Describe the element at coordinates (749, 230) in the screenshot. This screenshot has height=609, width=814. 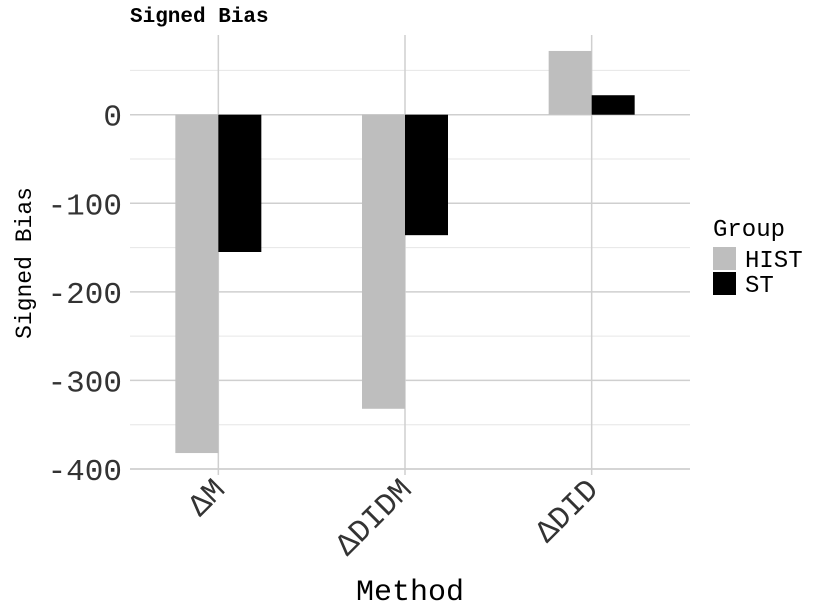
I see `legend-title: Group` at that location.